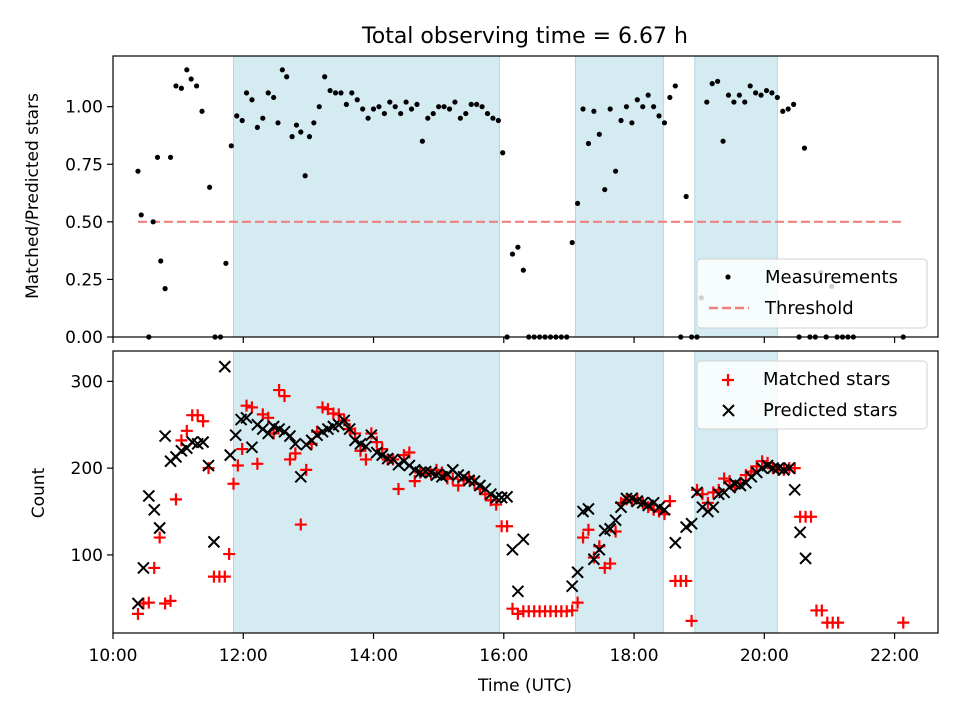 The image size is (960, 720). What do you see at coordinates (89, 223) in the screenshot?
I see `top-y-axis: 0.00 0.25 0.50 0.75 1.00` at bounding box center [89, 223].